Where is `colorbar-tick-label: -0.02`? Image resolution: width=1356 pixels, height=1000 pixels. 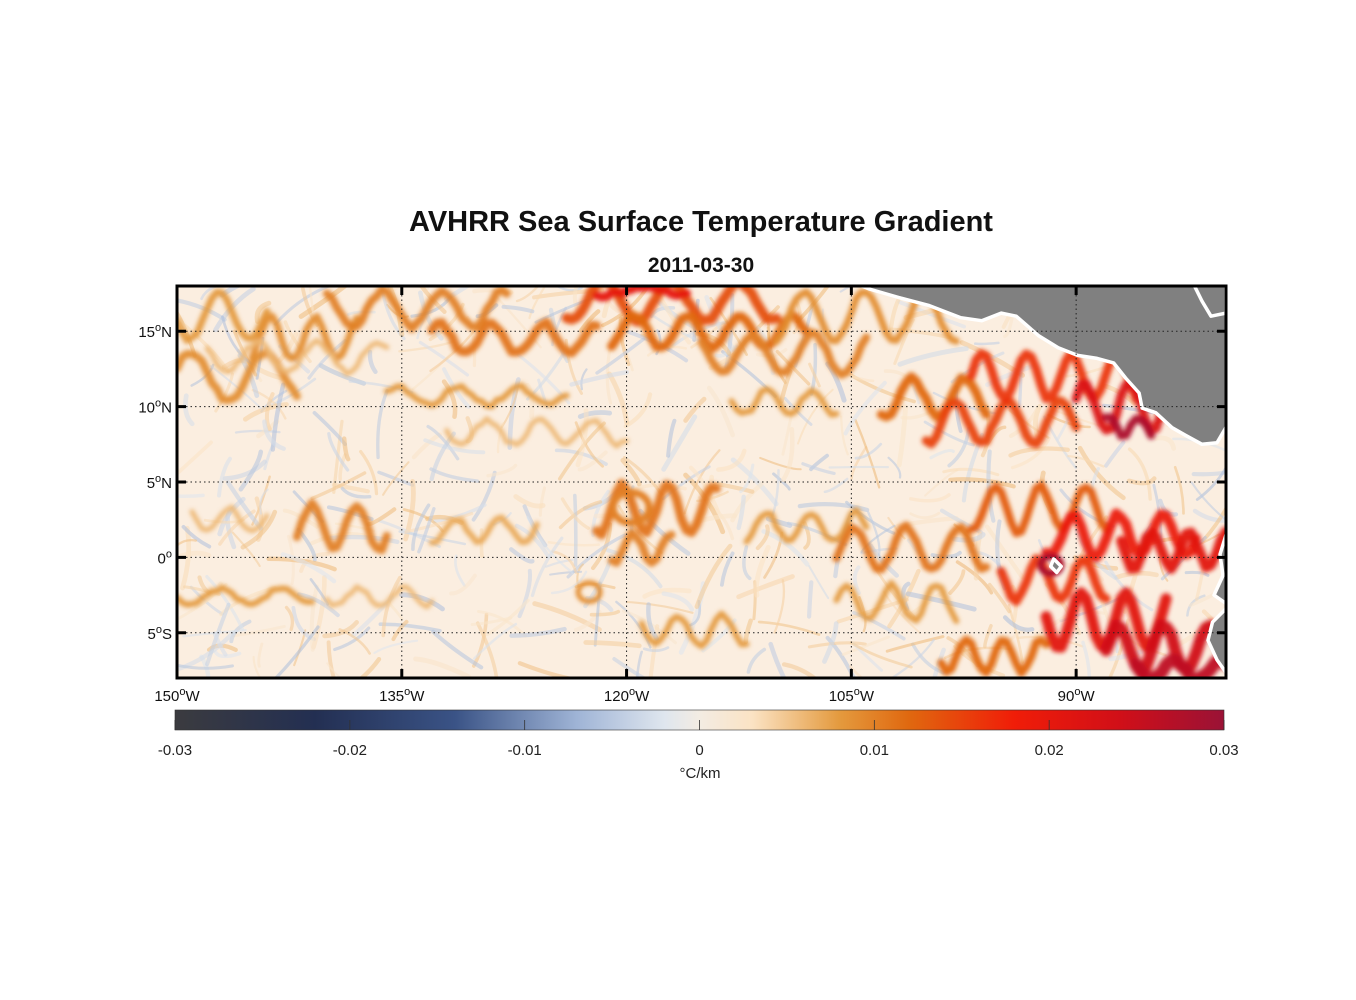
colorbar-tick-label: -0.02 is located at coordinates (350, 750).